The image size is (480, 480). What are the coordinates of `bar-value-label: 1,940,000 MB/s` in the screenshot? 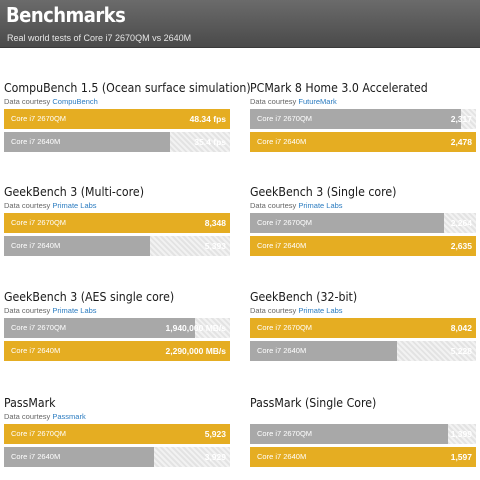 It's located at (195, 328).